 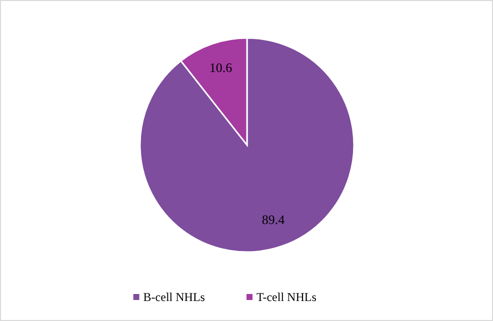 I want to click on legend-label: T-cell NHLs, so click(x=286, y=297).